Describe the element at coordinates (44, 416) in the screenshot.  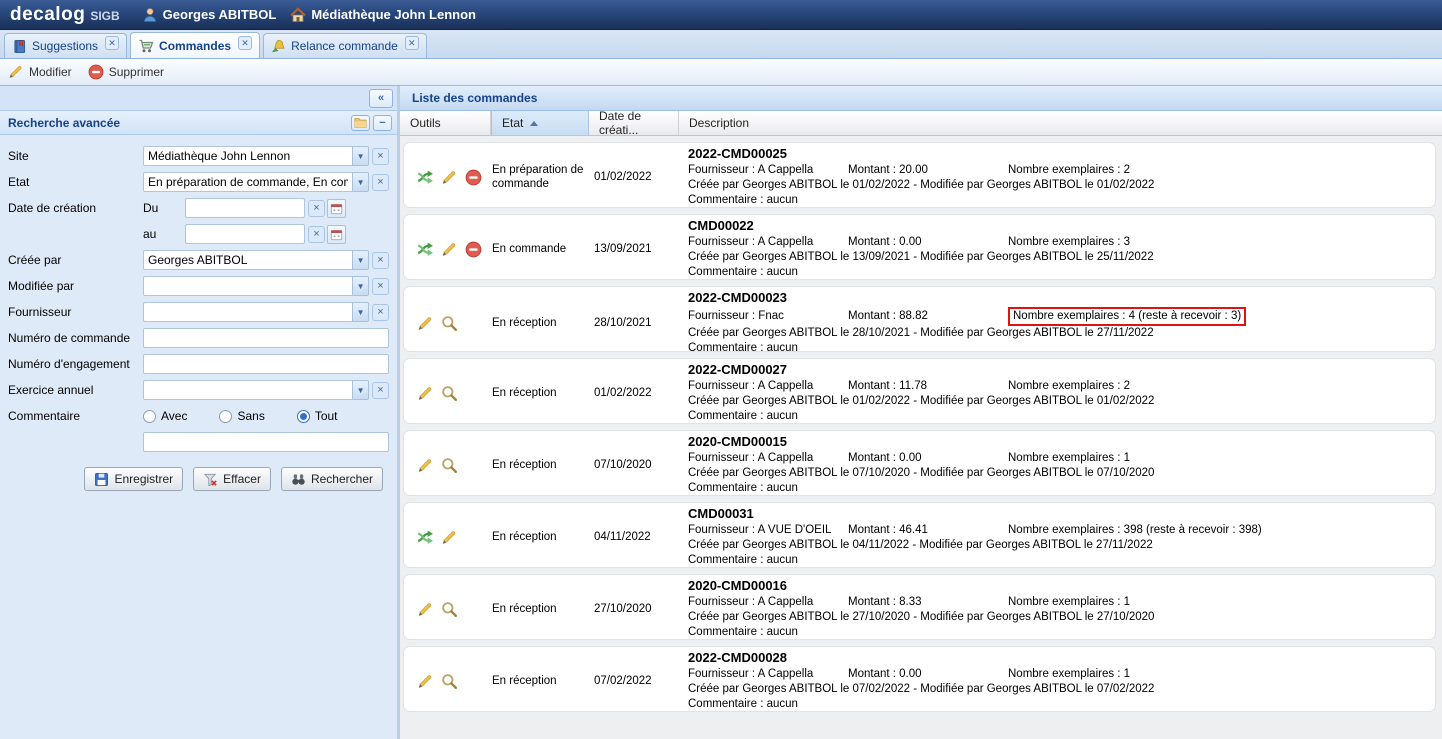
I see `comment-label: Commentaire` at that location.